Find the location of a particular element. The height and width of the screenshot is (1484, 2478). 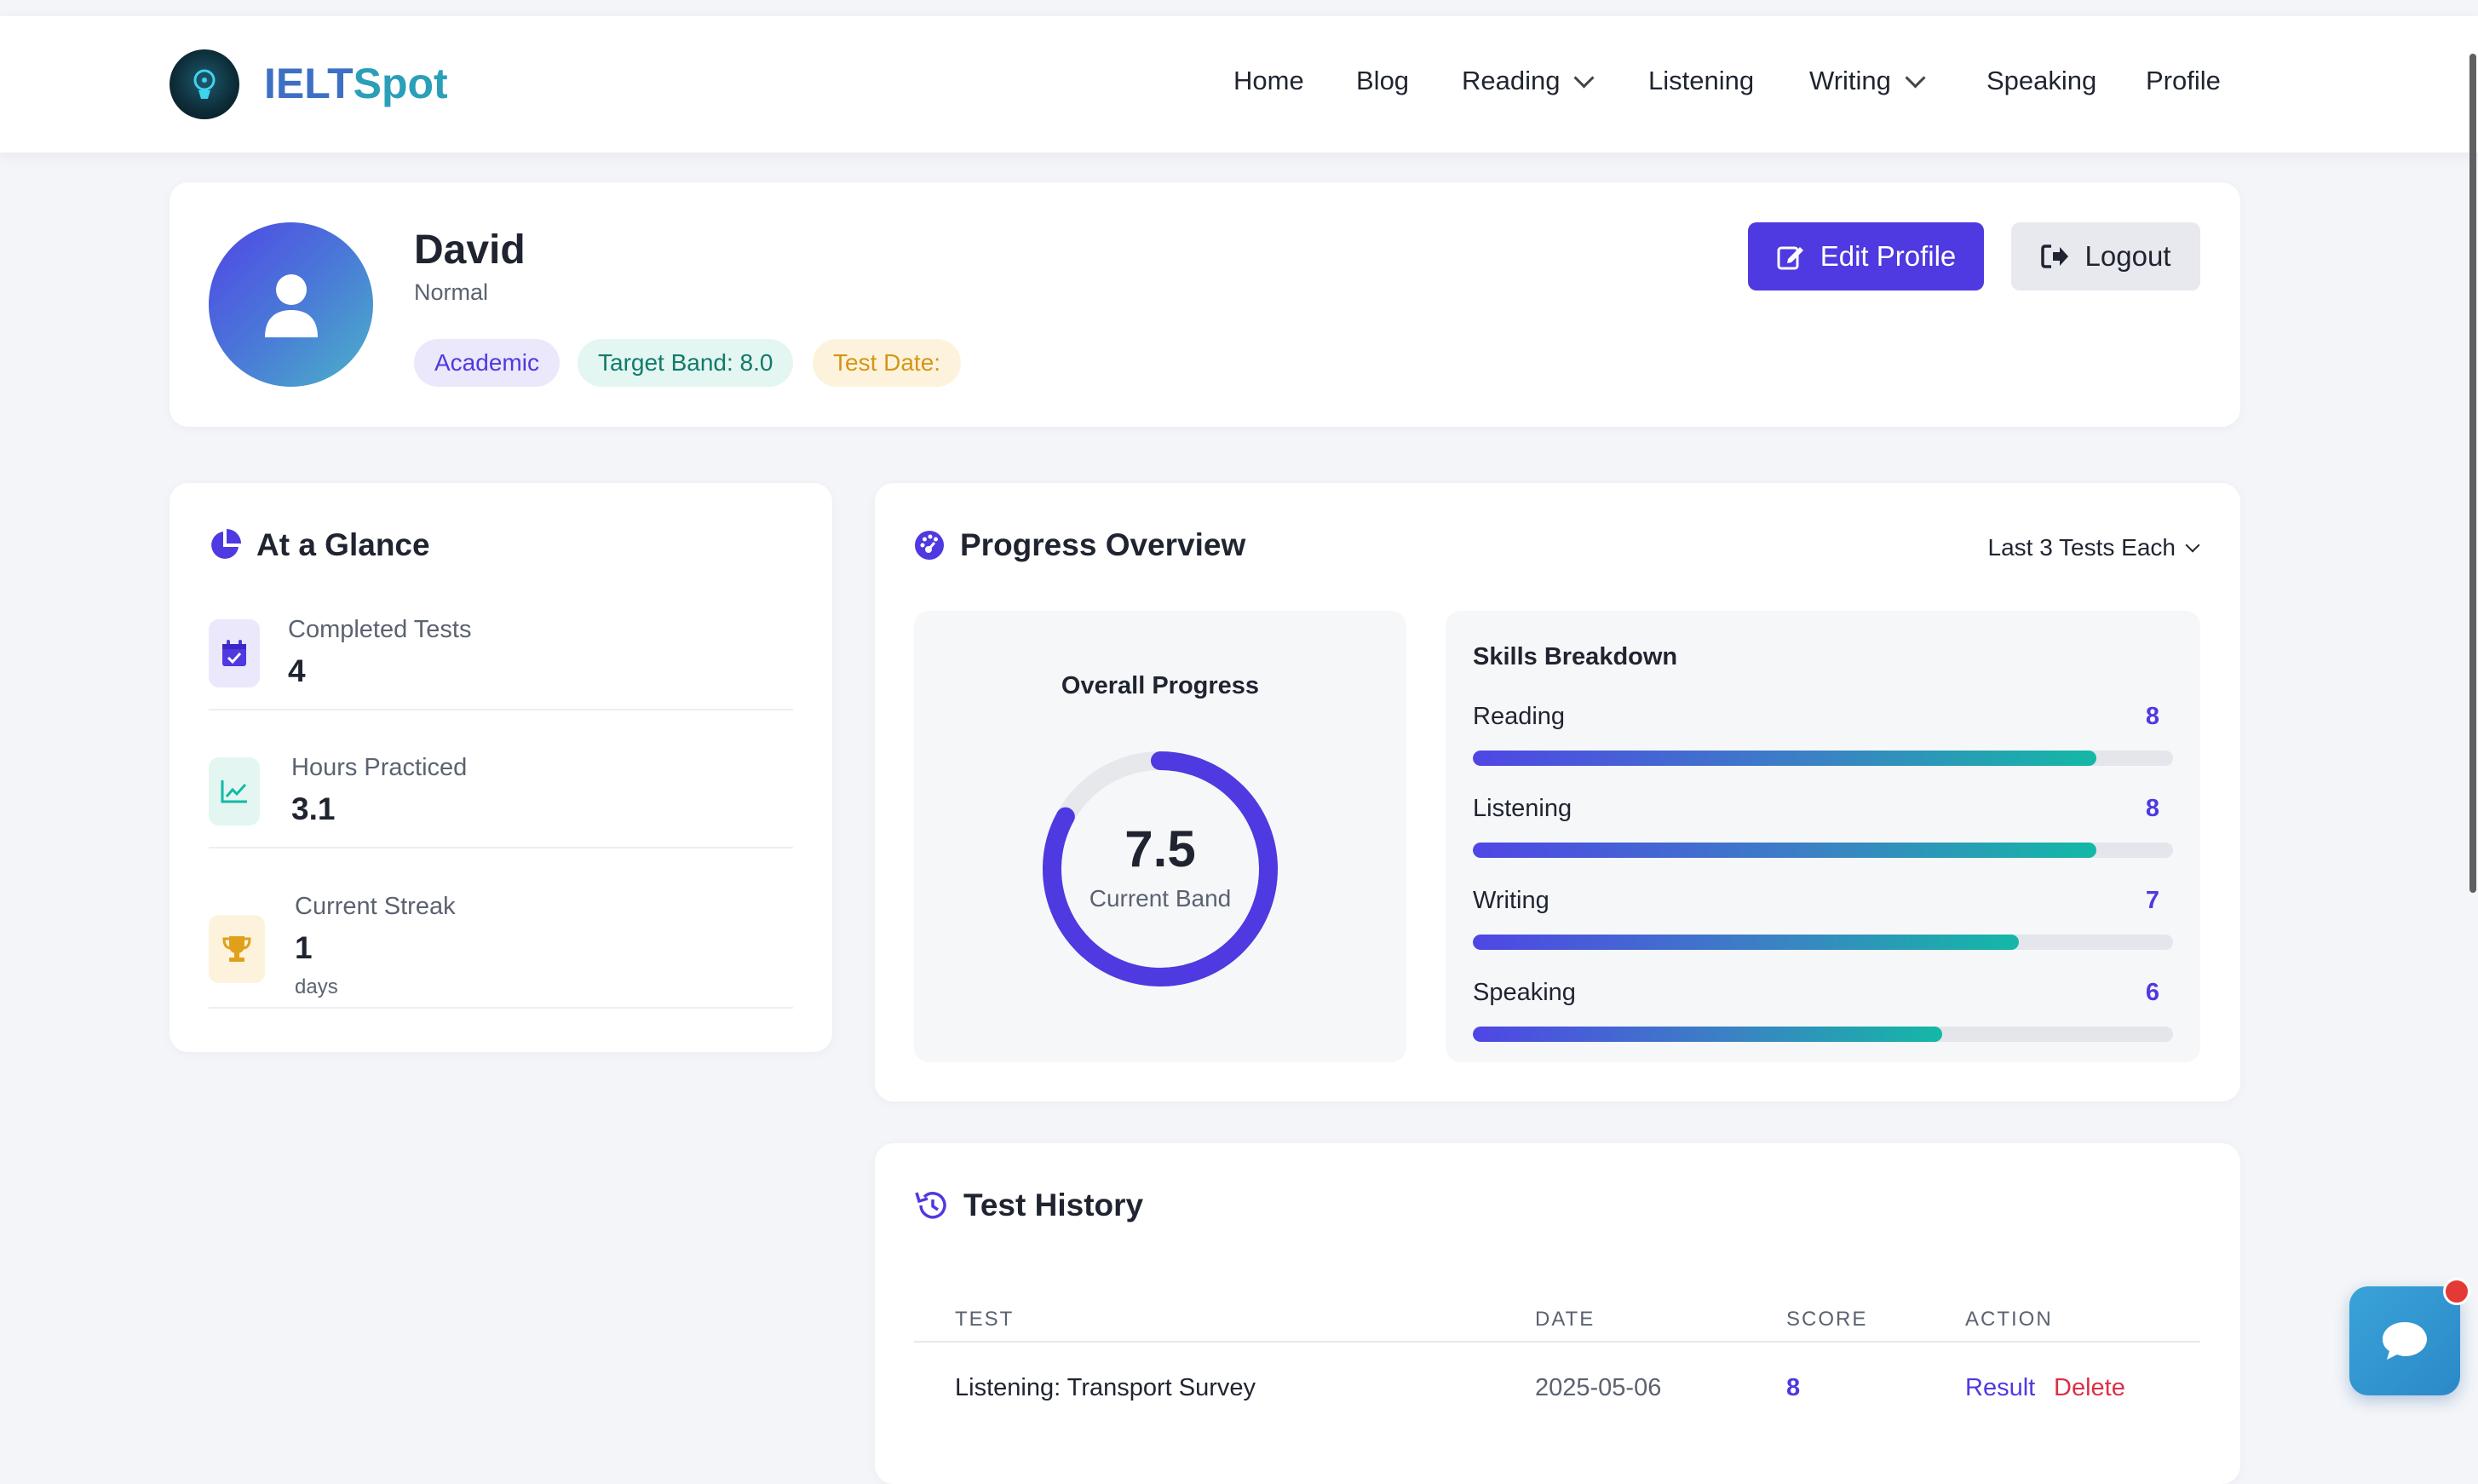

nav-speaking: Speaking is located at coordinates (2041, 81).